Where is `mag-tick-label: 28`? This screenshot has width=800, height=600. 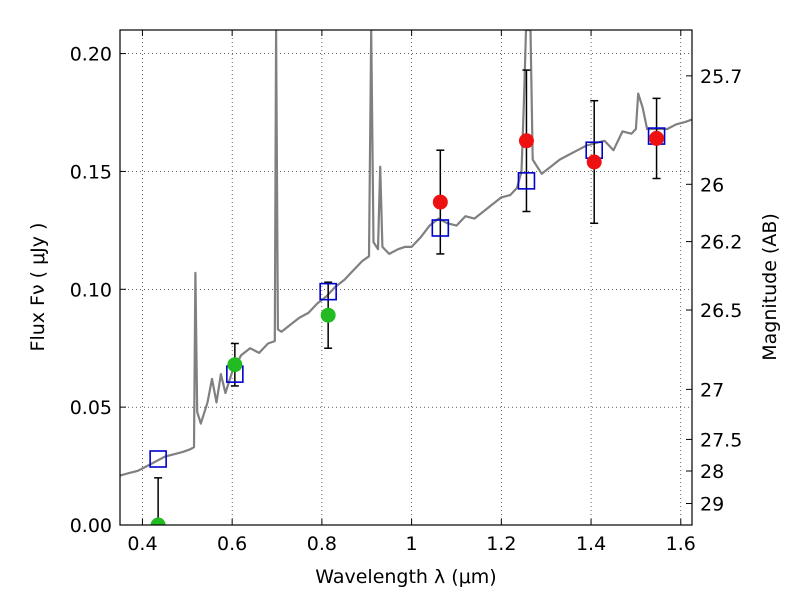
mag-tick-label: 28 is located at coordinates (712, 472).